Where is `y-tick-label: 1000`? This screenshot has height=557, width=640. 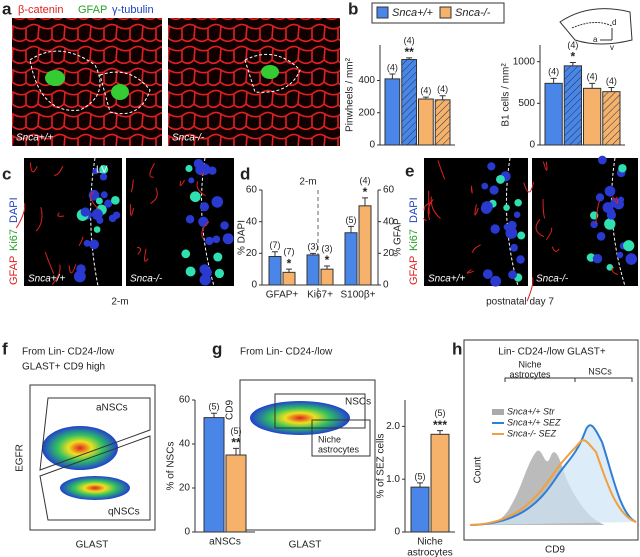 y-tick-label: 1000 is located at coordinates (524, 61).